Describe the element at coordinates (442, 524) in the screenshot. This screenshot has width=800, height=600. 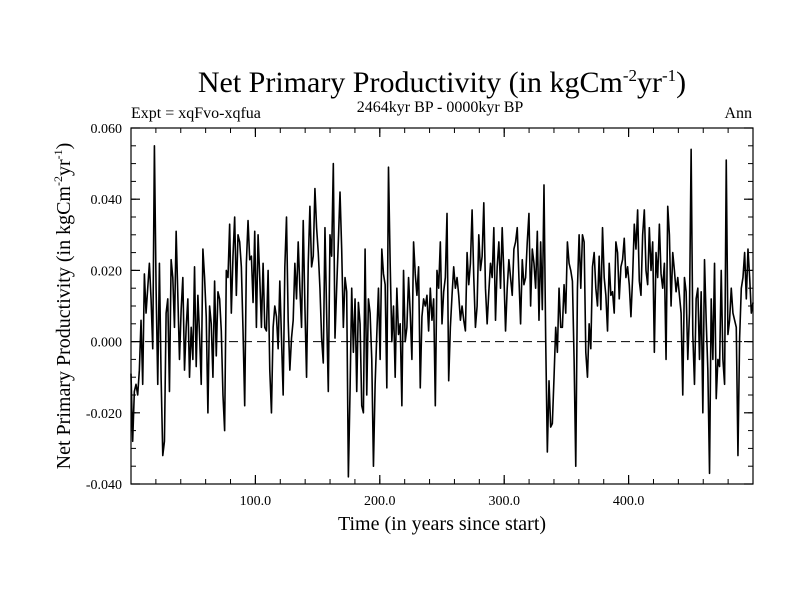
I see `x-axis-label: Time (in years since start)` at that location.